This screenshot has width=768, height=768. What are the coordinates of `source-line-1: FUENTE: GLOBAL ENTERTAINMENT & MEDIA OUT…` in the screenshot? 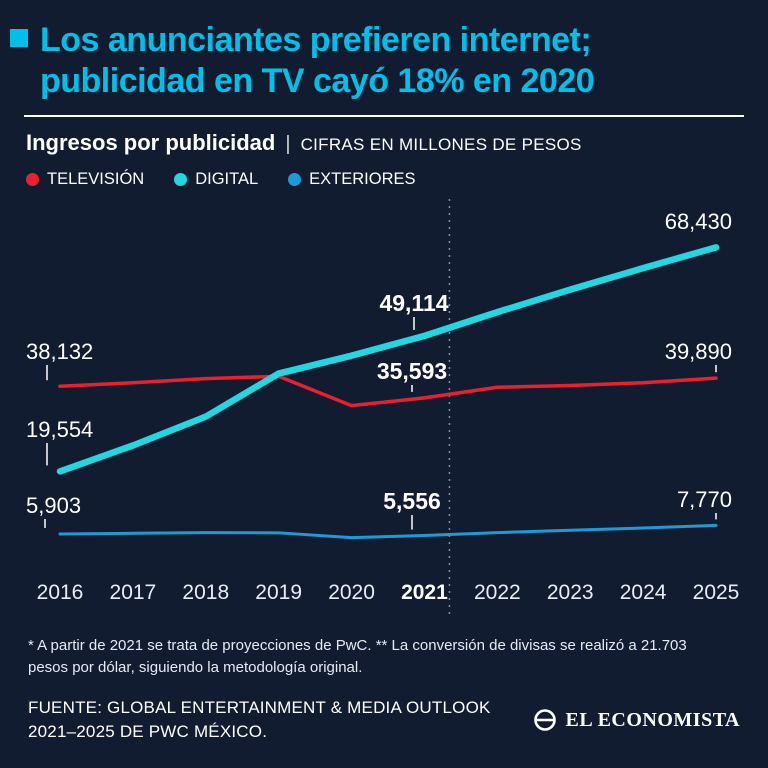 It's located at (259, 707).